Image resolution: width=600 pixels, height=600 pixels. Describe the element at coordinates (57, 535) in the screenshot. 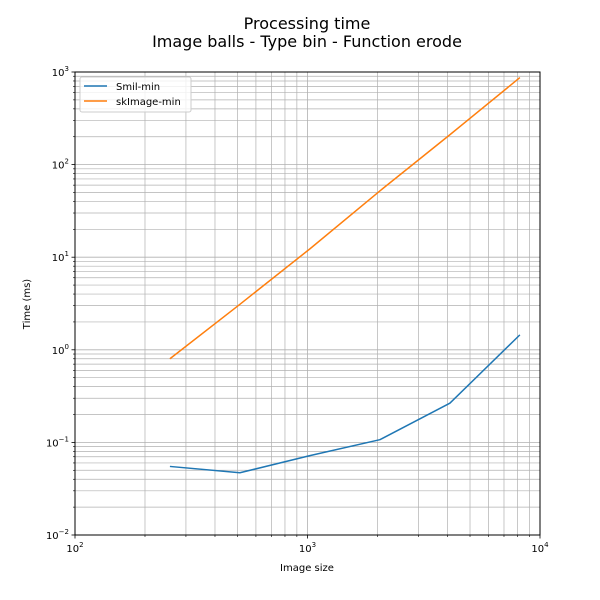

I see `y-tick-label: 10⁻²` at that location.